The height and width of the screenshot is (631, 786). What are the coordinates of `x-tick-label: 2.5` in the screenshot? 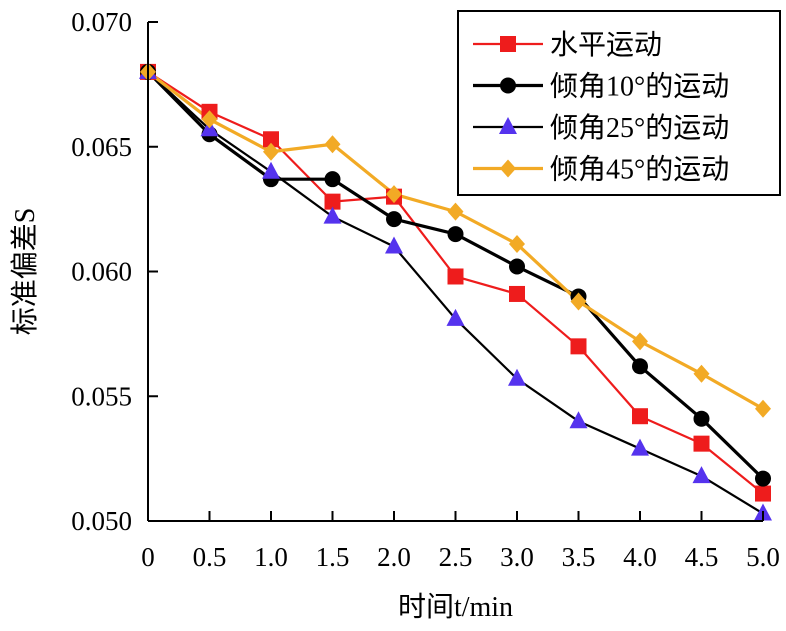 It's located at (456, 557).